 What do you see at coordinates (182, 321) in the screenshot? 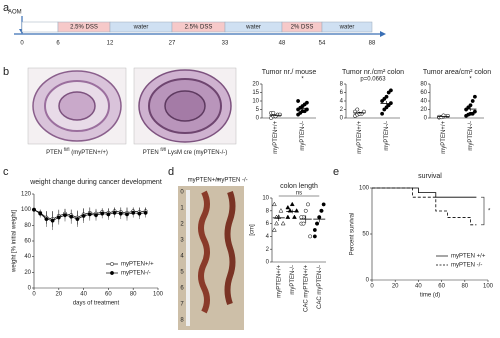
I see `ruler-label: 8` at bounding box center [182, 321].